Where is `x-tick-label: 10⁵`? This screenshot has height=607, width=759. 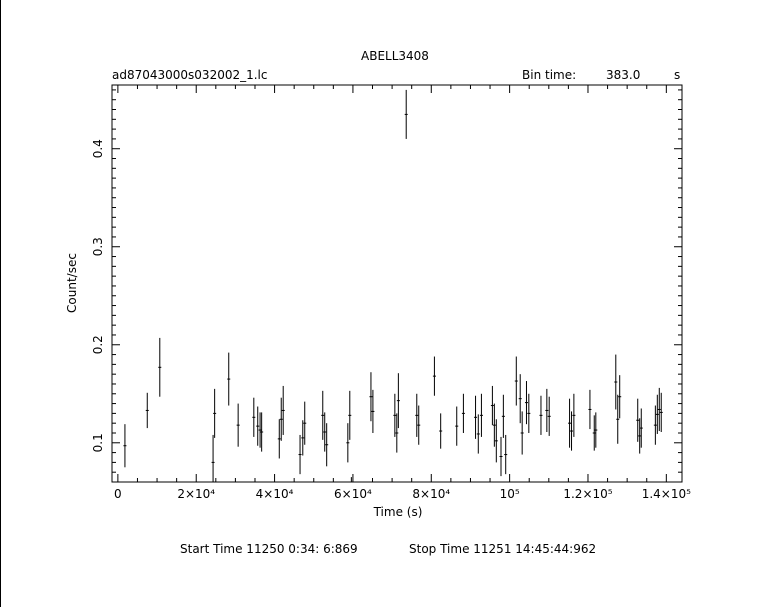
x-tick-label: 10⁵ is located at coordinates (510, 494).